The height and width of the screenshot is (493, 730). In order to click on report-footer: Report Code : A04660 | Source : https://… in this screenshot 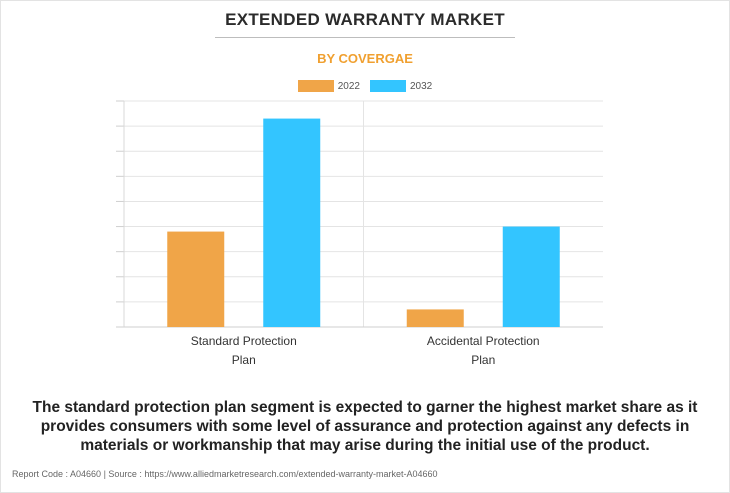, I will do `click(225, 474)`.